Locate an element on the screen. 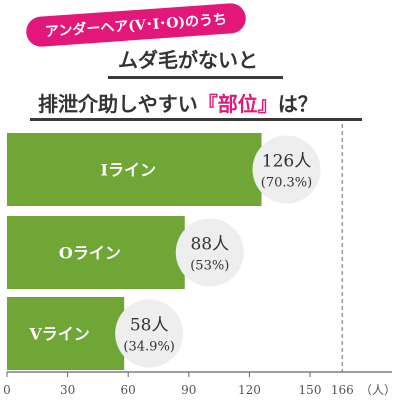 The height and width of the screenshot is (410, 400). x-tick-label-150: 150 is located at coordinates (310, 390).